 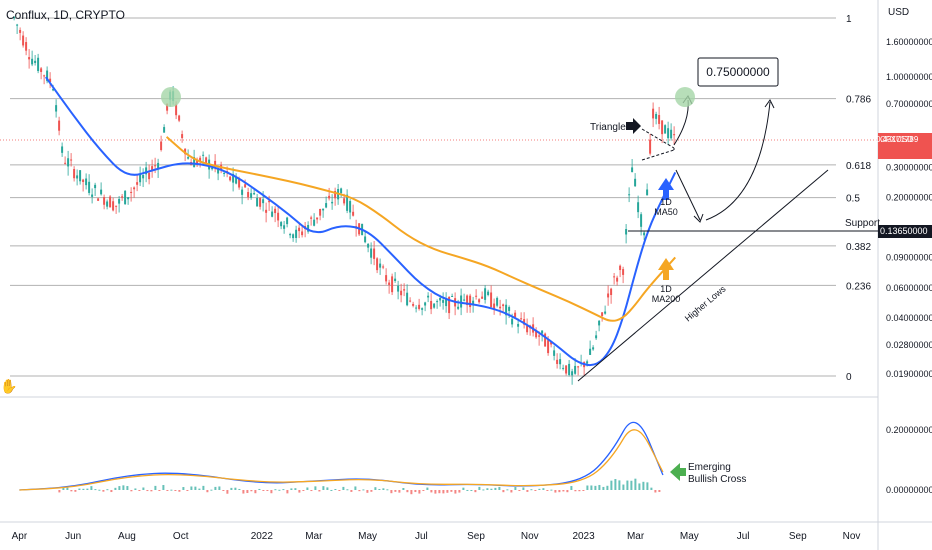 I want to click on higher-lows-line, so click(x=703, y=275).